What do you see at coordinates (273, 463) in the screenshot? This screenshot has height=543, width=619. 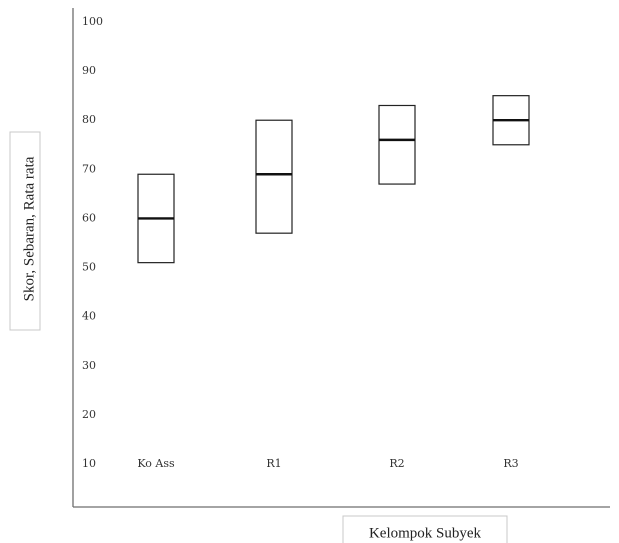 I see `x-category-label: R1` at bounding box center [273, 463].